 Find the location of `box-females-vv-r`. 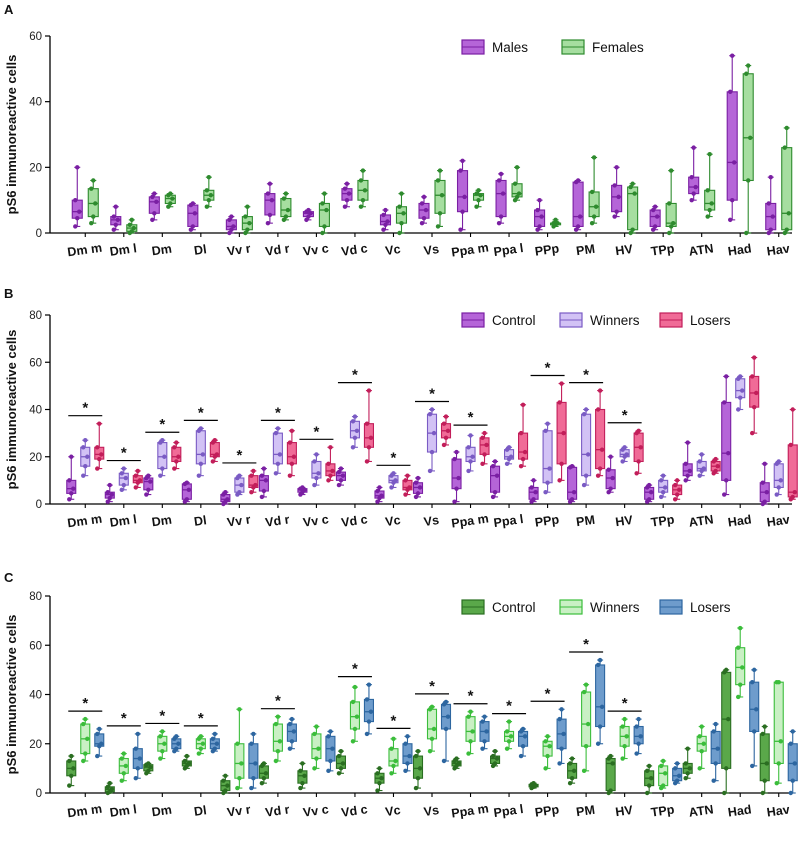

box-females-vv-r is located at coordinates (247, 220).